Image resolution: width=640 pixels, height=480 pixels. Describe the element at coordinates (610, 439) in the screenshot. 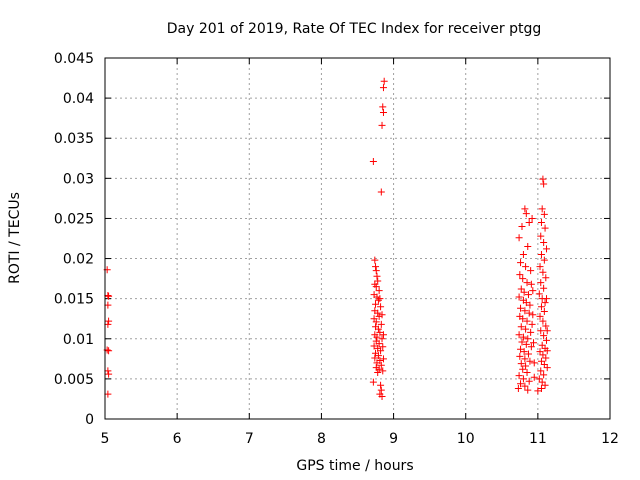

I see `x-tick-label: 12` at that location.